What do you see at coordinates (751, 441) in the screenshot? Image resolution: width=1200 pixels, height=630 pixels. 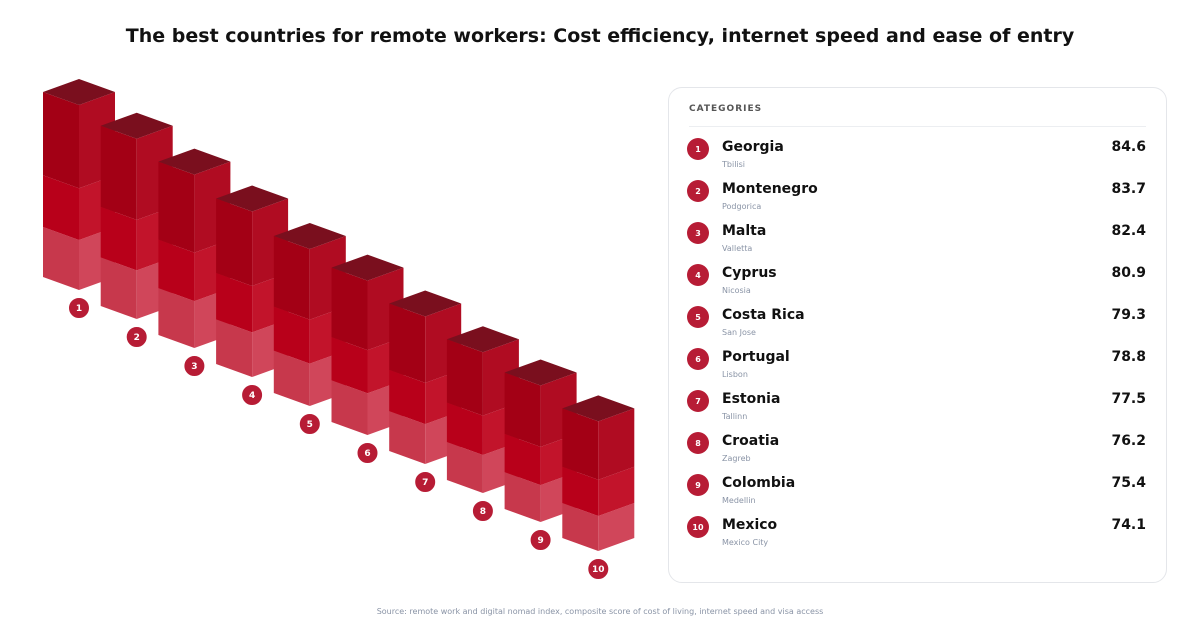 I see `country-name: Croatia` at bounding box center [751, 441].